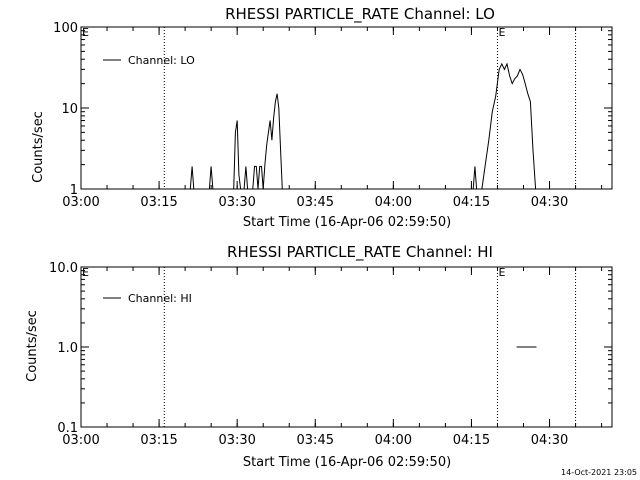 Image resolution: width=640 pixels, height=480 pixels. I want to click on legend: Channel: HI, so click(147, 298).